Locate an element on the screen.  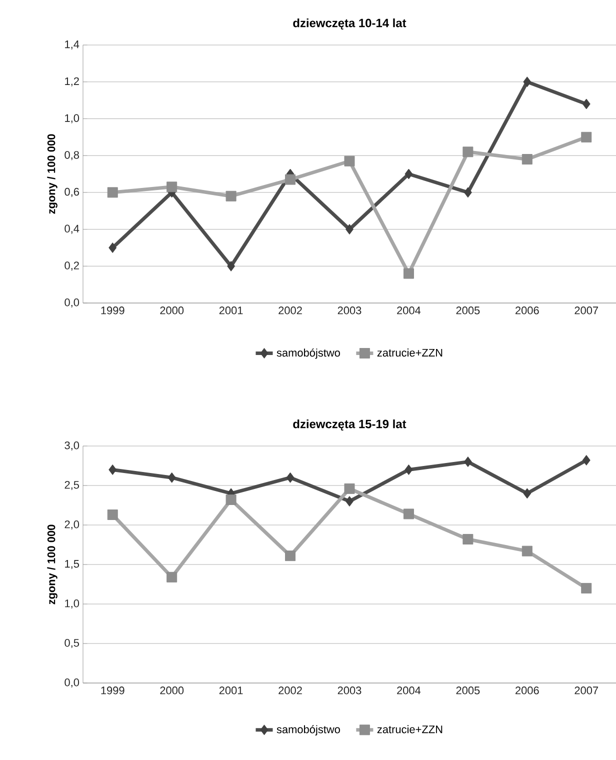
y-tick-label: 0,6 is located at coordinates (71, 192).